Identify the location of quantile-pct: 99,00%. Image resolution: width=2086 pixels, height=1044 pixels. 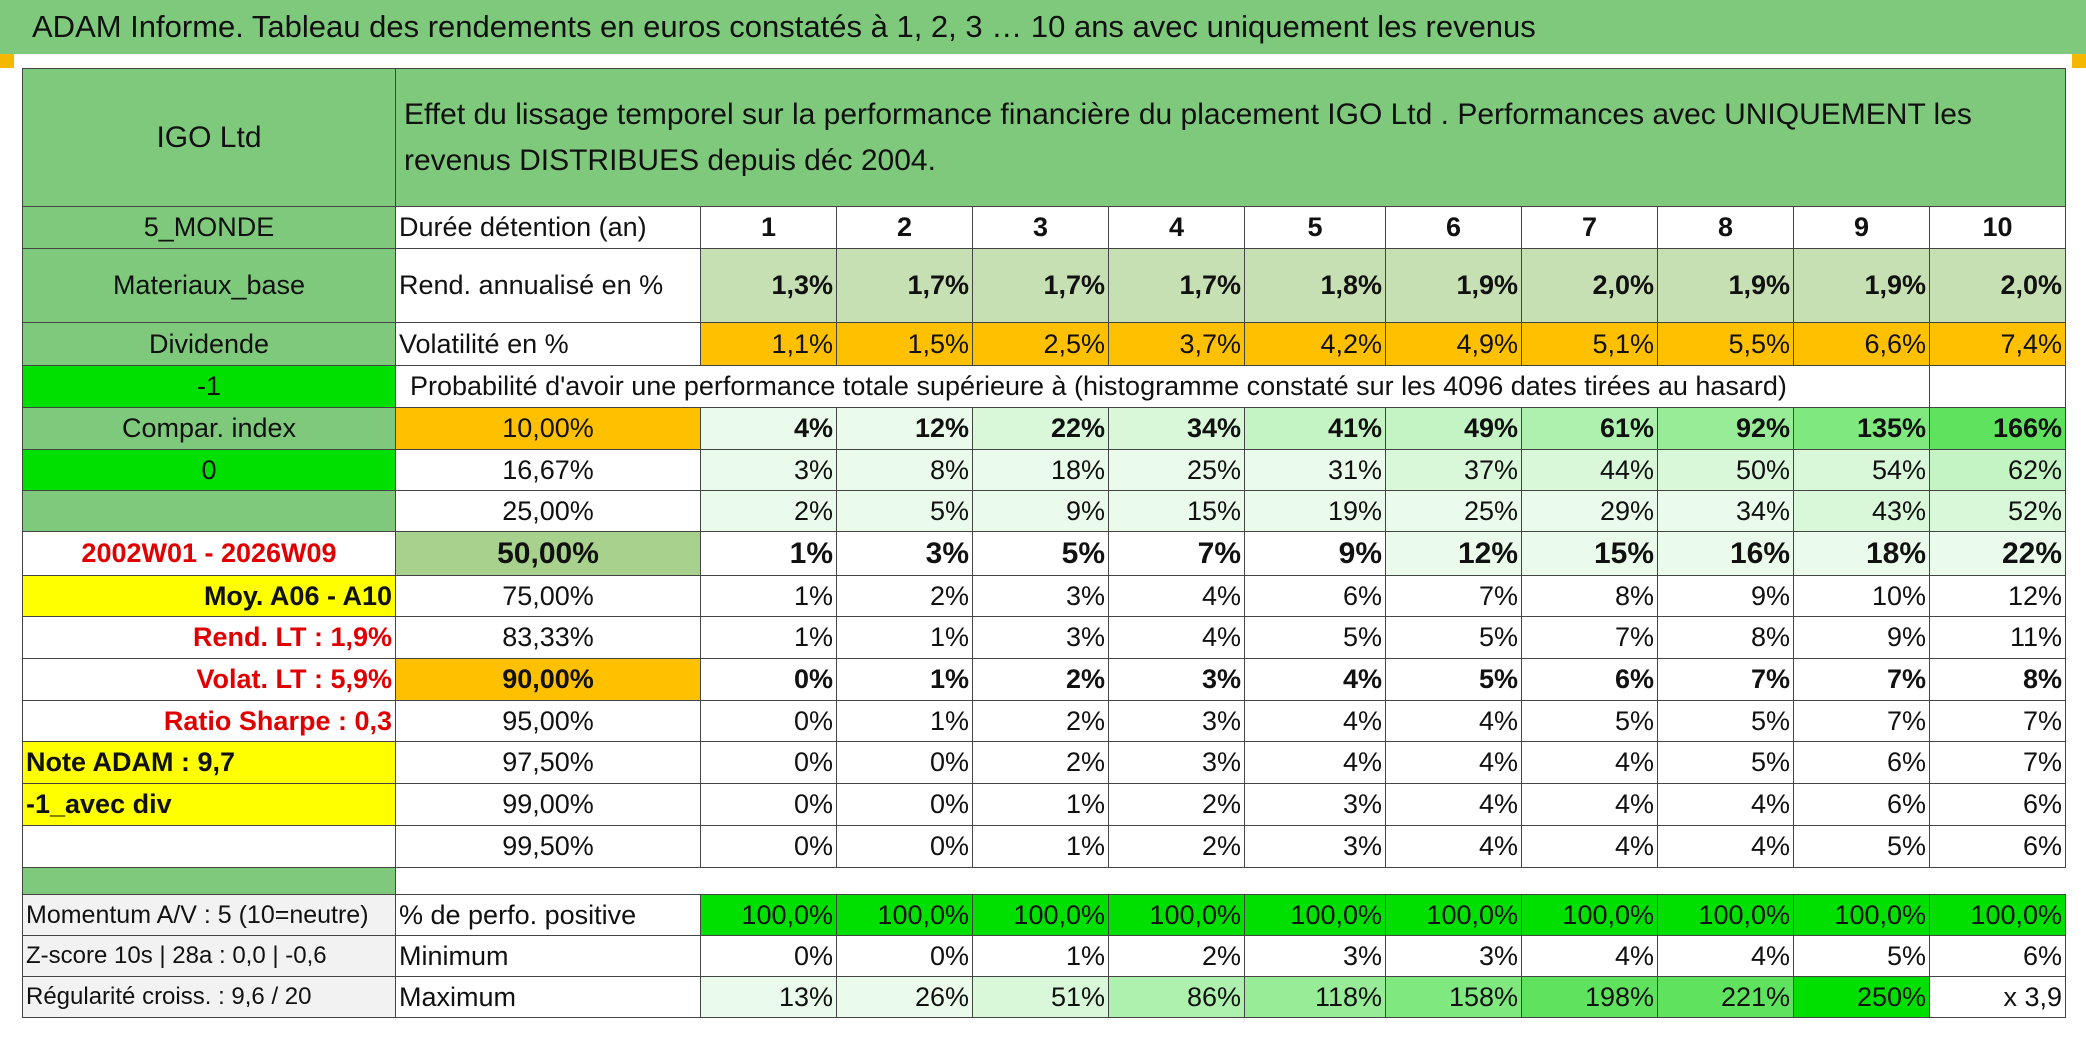
(548, 804).